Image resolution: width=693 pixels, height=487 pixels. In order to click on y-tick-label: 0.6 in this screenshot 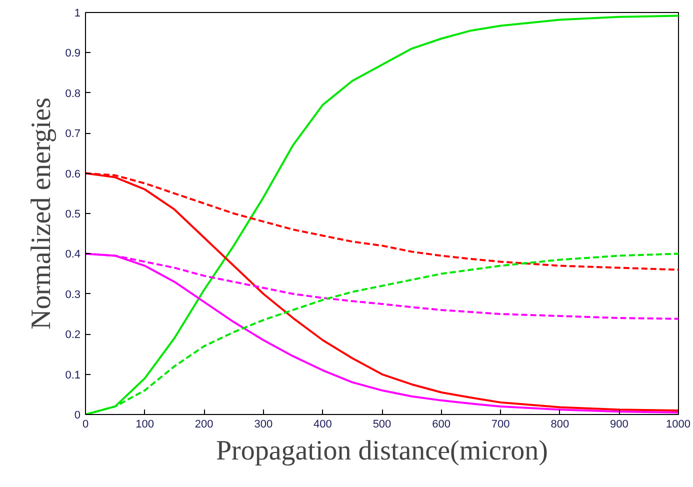, I will do `click(73, 174)`.